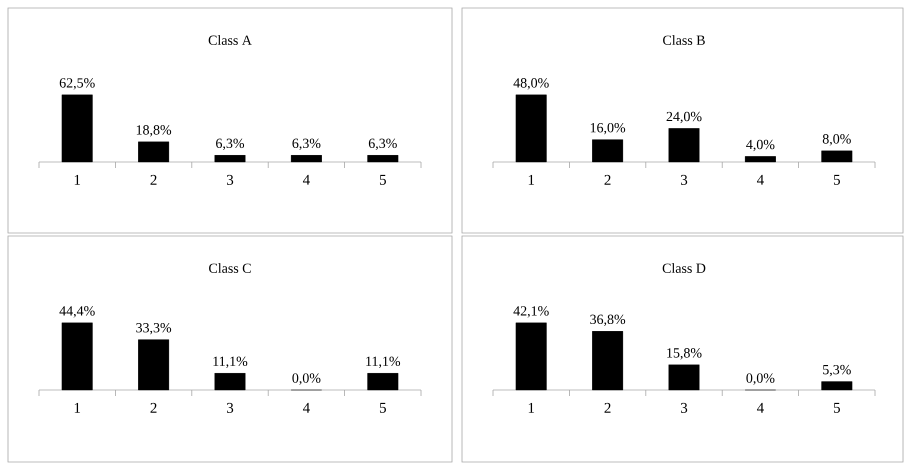 This screenshot has width=905, height=466. I want to click on chart-title: Class B, so click(684, 40).